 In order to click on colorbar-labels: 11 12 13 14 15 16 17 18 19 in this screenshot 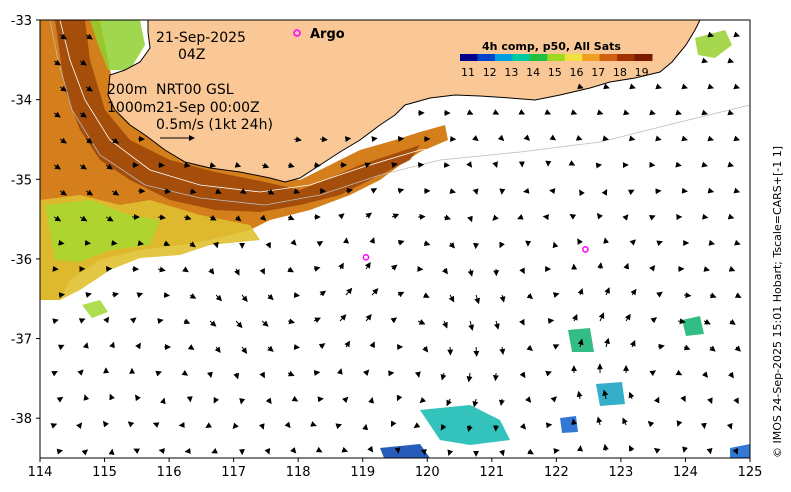, I will do `click(555, 72)`.